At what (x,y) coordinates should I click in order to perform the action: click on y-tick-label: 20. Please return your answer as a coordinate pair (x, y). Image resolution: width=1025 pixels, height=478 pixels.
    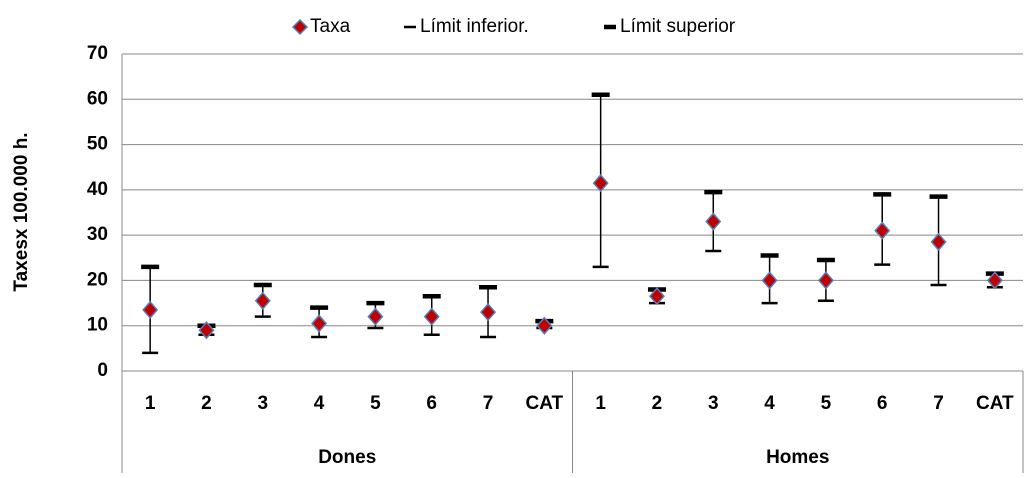
    Looking at the image, I should click on (97, 279).